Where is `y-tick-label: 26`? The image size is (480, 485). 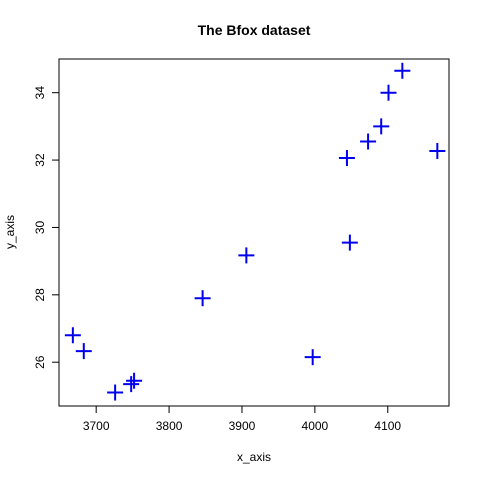
y-tick-label: 26 is located at coordinates (40, 362).